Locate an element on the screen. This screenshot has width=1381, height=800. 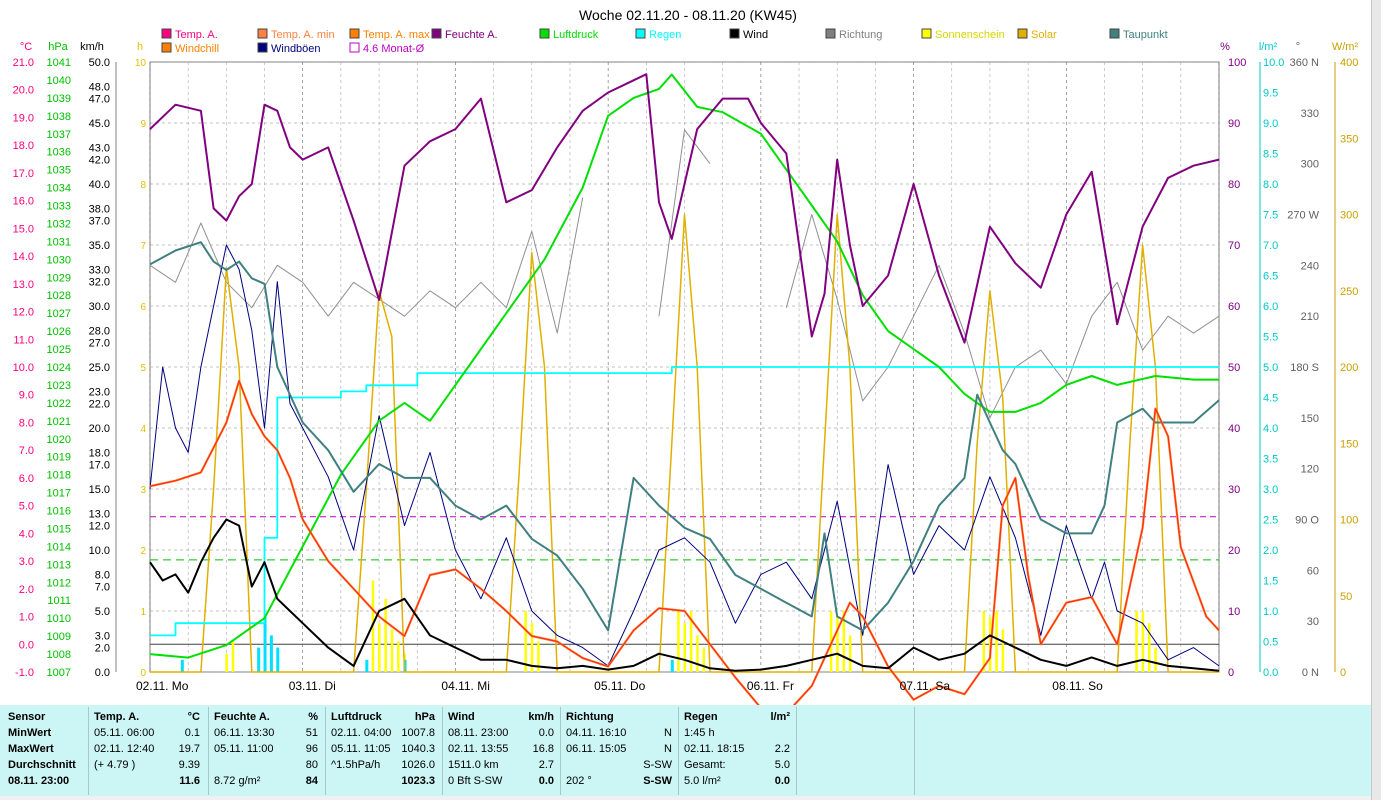
pressure-tick-label: 1033 is located at coordinates (59, 207).